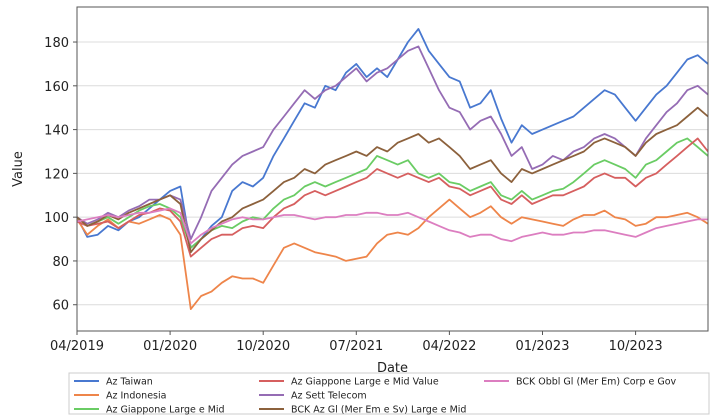 The image size is (712, 420). What do you see at coordinates (56, 218) in the screenshot?
I see `y-tick-label: 100` at bounding box center [56, 218].